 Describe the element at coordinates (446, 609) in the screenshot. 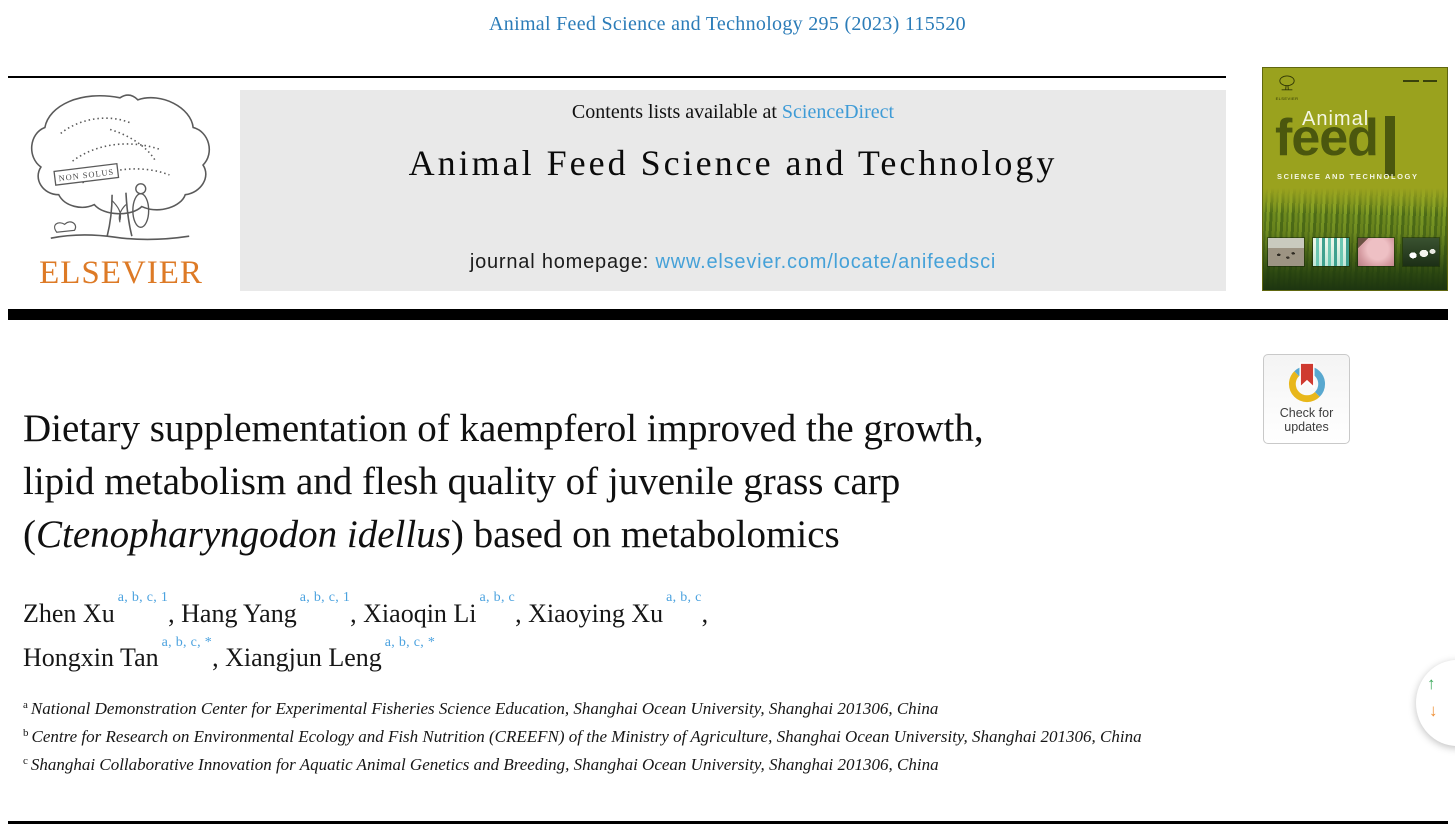

I see `author: Xiaoqin Lia, b, c,` at that location.